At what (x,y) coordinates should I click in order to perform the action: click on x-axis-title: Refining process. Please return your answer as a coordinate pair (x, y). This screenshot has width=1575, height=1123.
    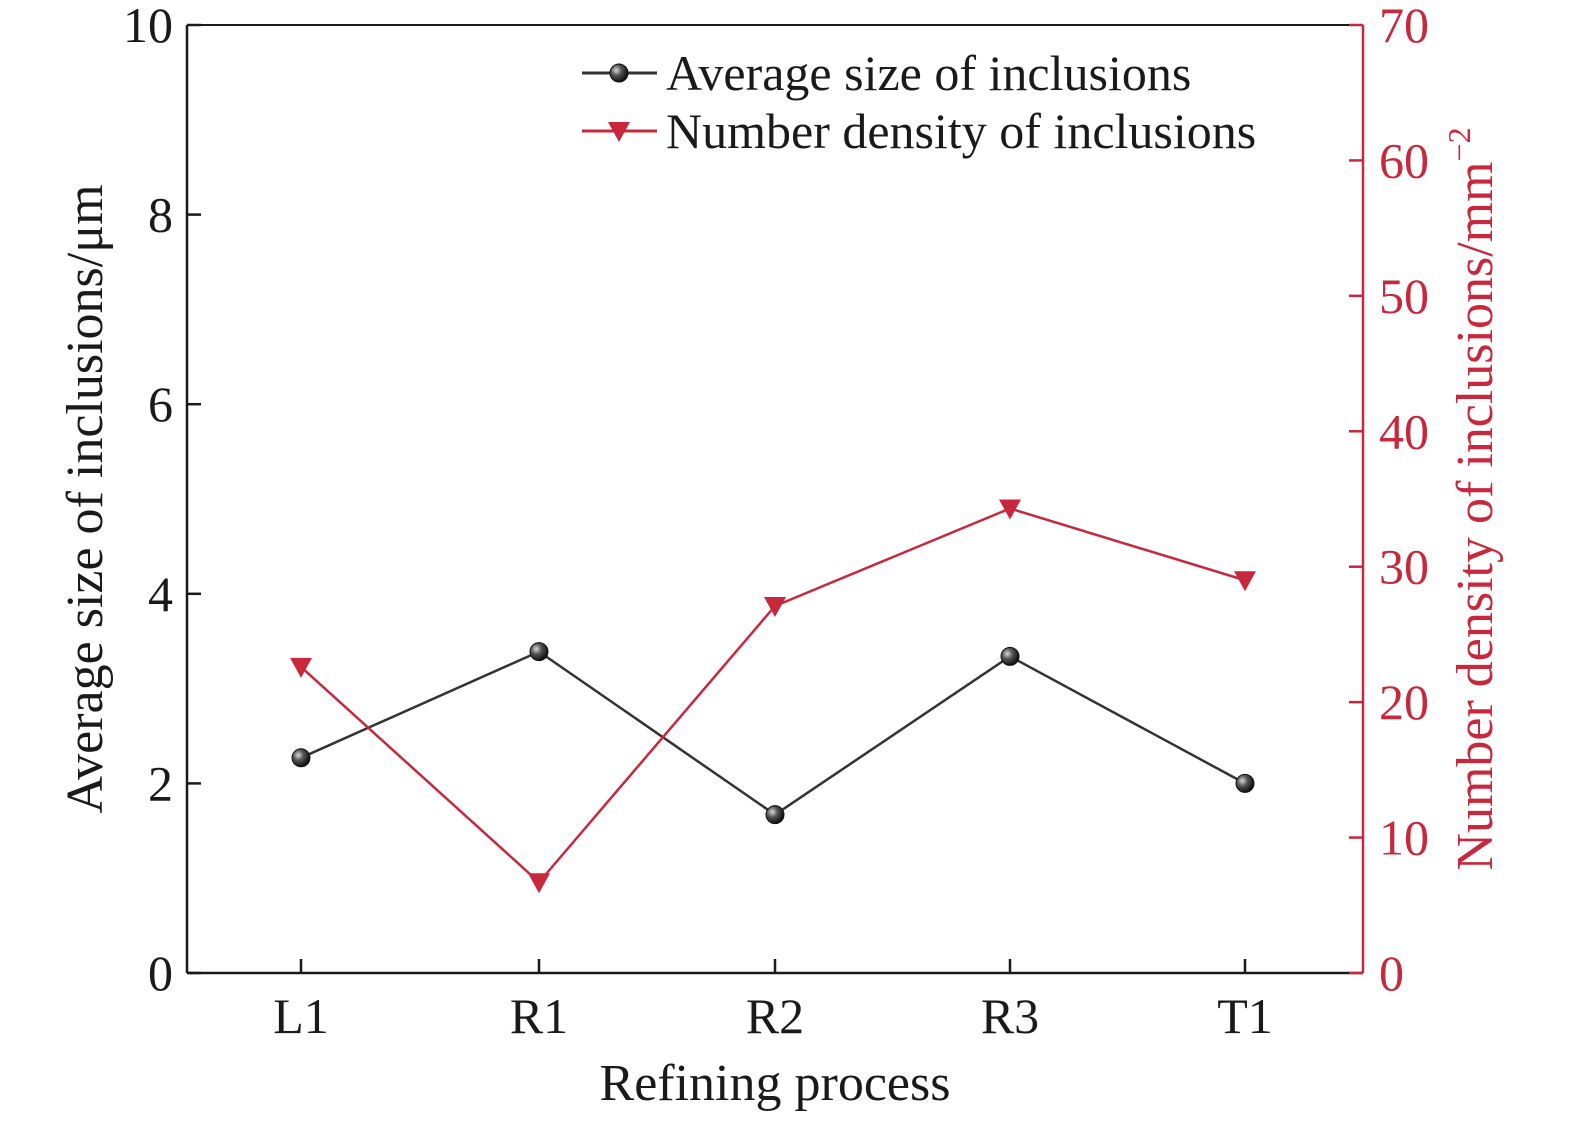
    Looking at the image, I should click on (775, 1083).